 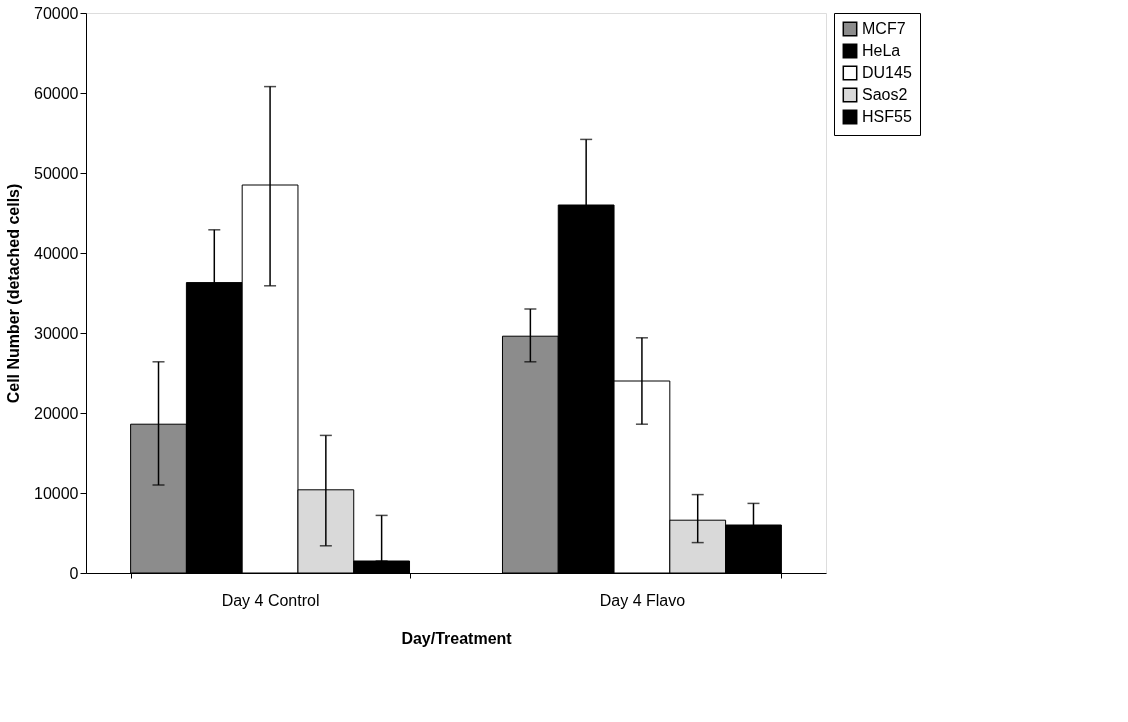 What do you see at coordinates (56, 333) in the screenshot?
I see `y-tick-label: 30000` at bounding box center [56, 333].